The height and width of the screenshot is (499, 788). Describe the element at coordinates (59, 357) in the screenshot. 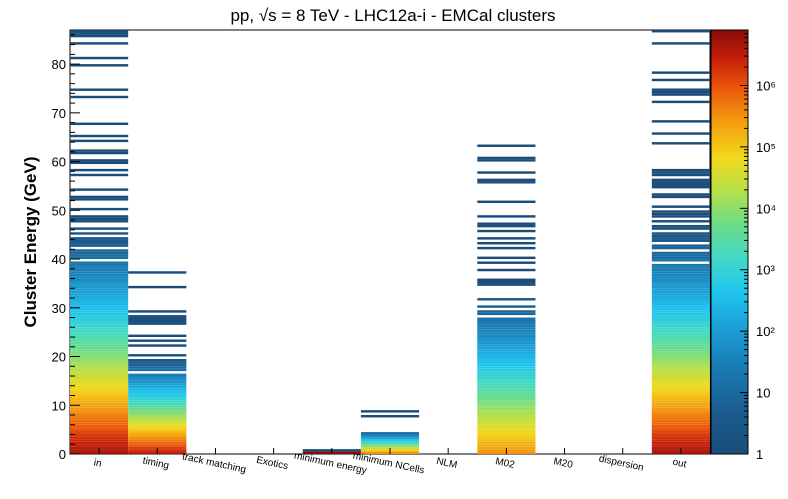

I see `y-tick-label: 20` at that location.